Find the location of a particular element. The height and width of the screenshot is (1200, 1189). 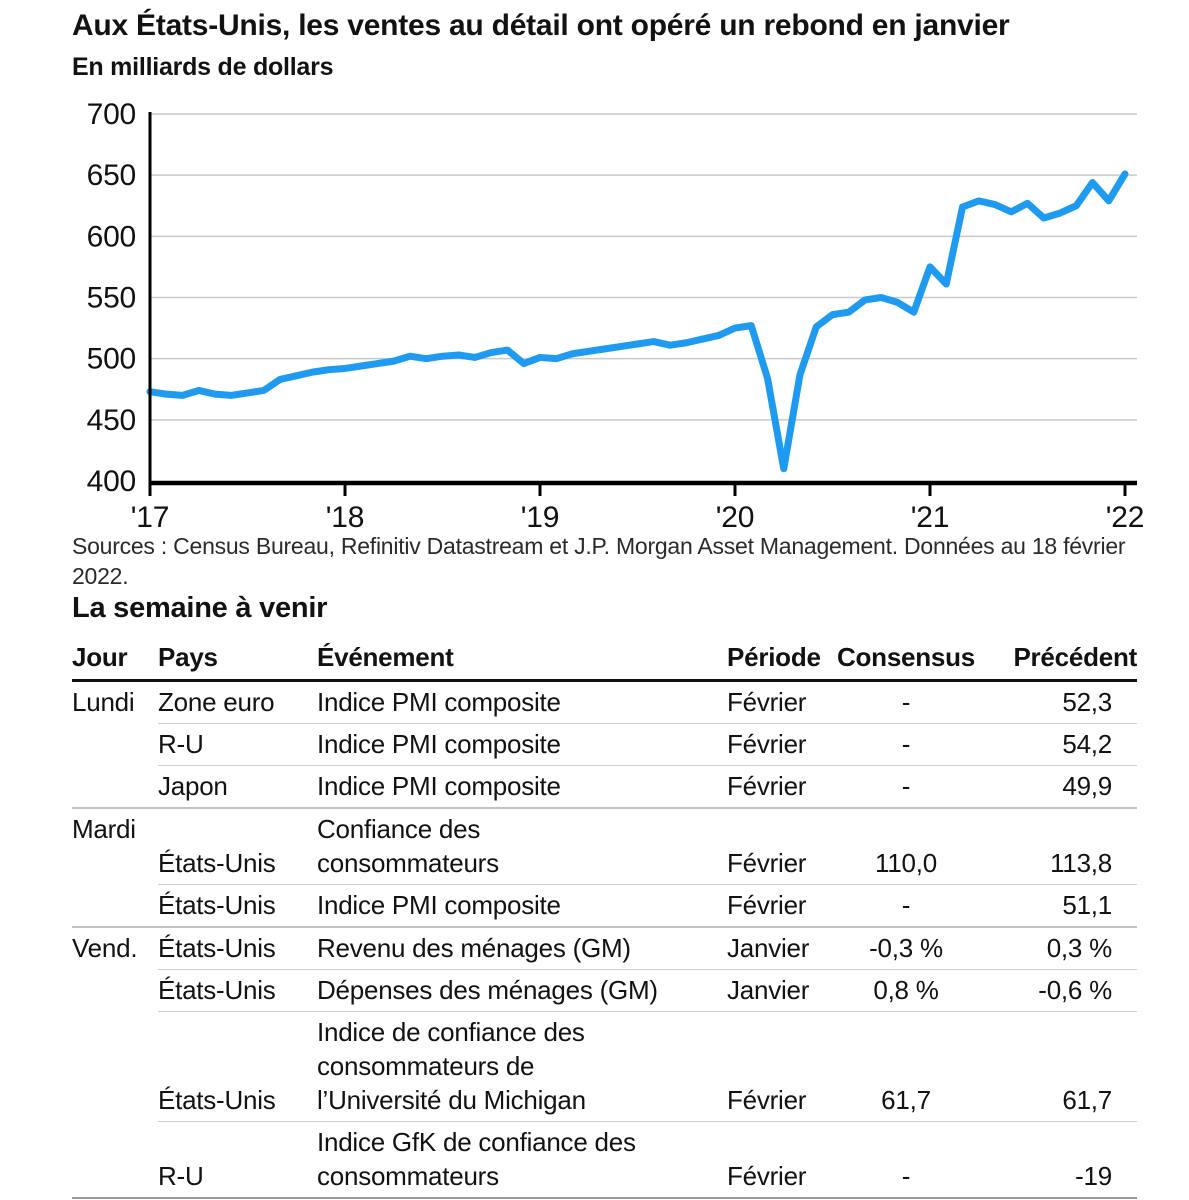

previous-cell: 52,3 is located at coordinates (1087, 702).